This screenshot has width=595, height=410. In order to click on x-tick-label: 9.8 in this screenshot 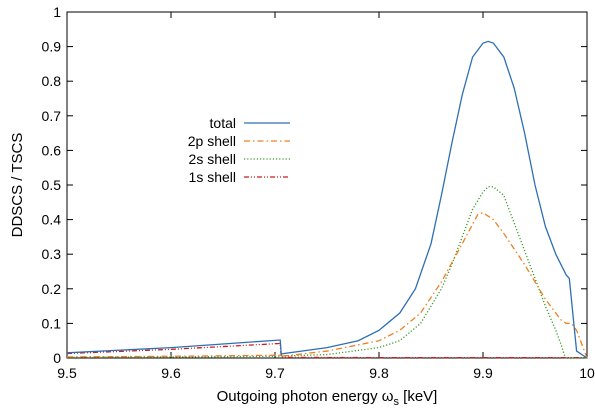, I will do `click(379, 373)`.